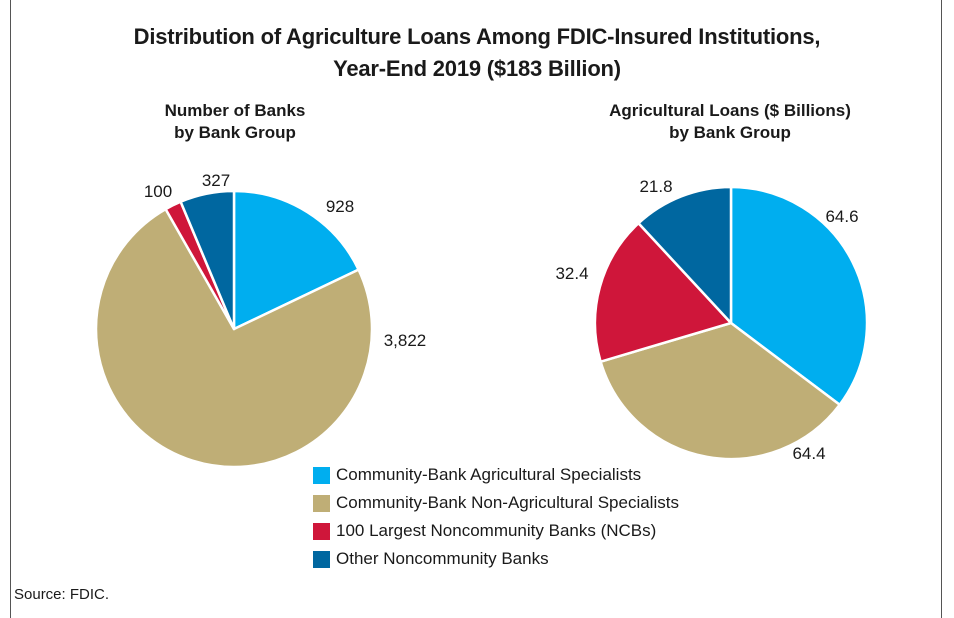 This screenshot has height=618, width=954. What do you see at coordinates (571, 273) in the screenshot?
I see `loans-pie-label-largest-ncb: 32.4` at bounding box center [571, 273].